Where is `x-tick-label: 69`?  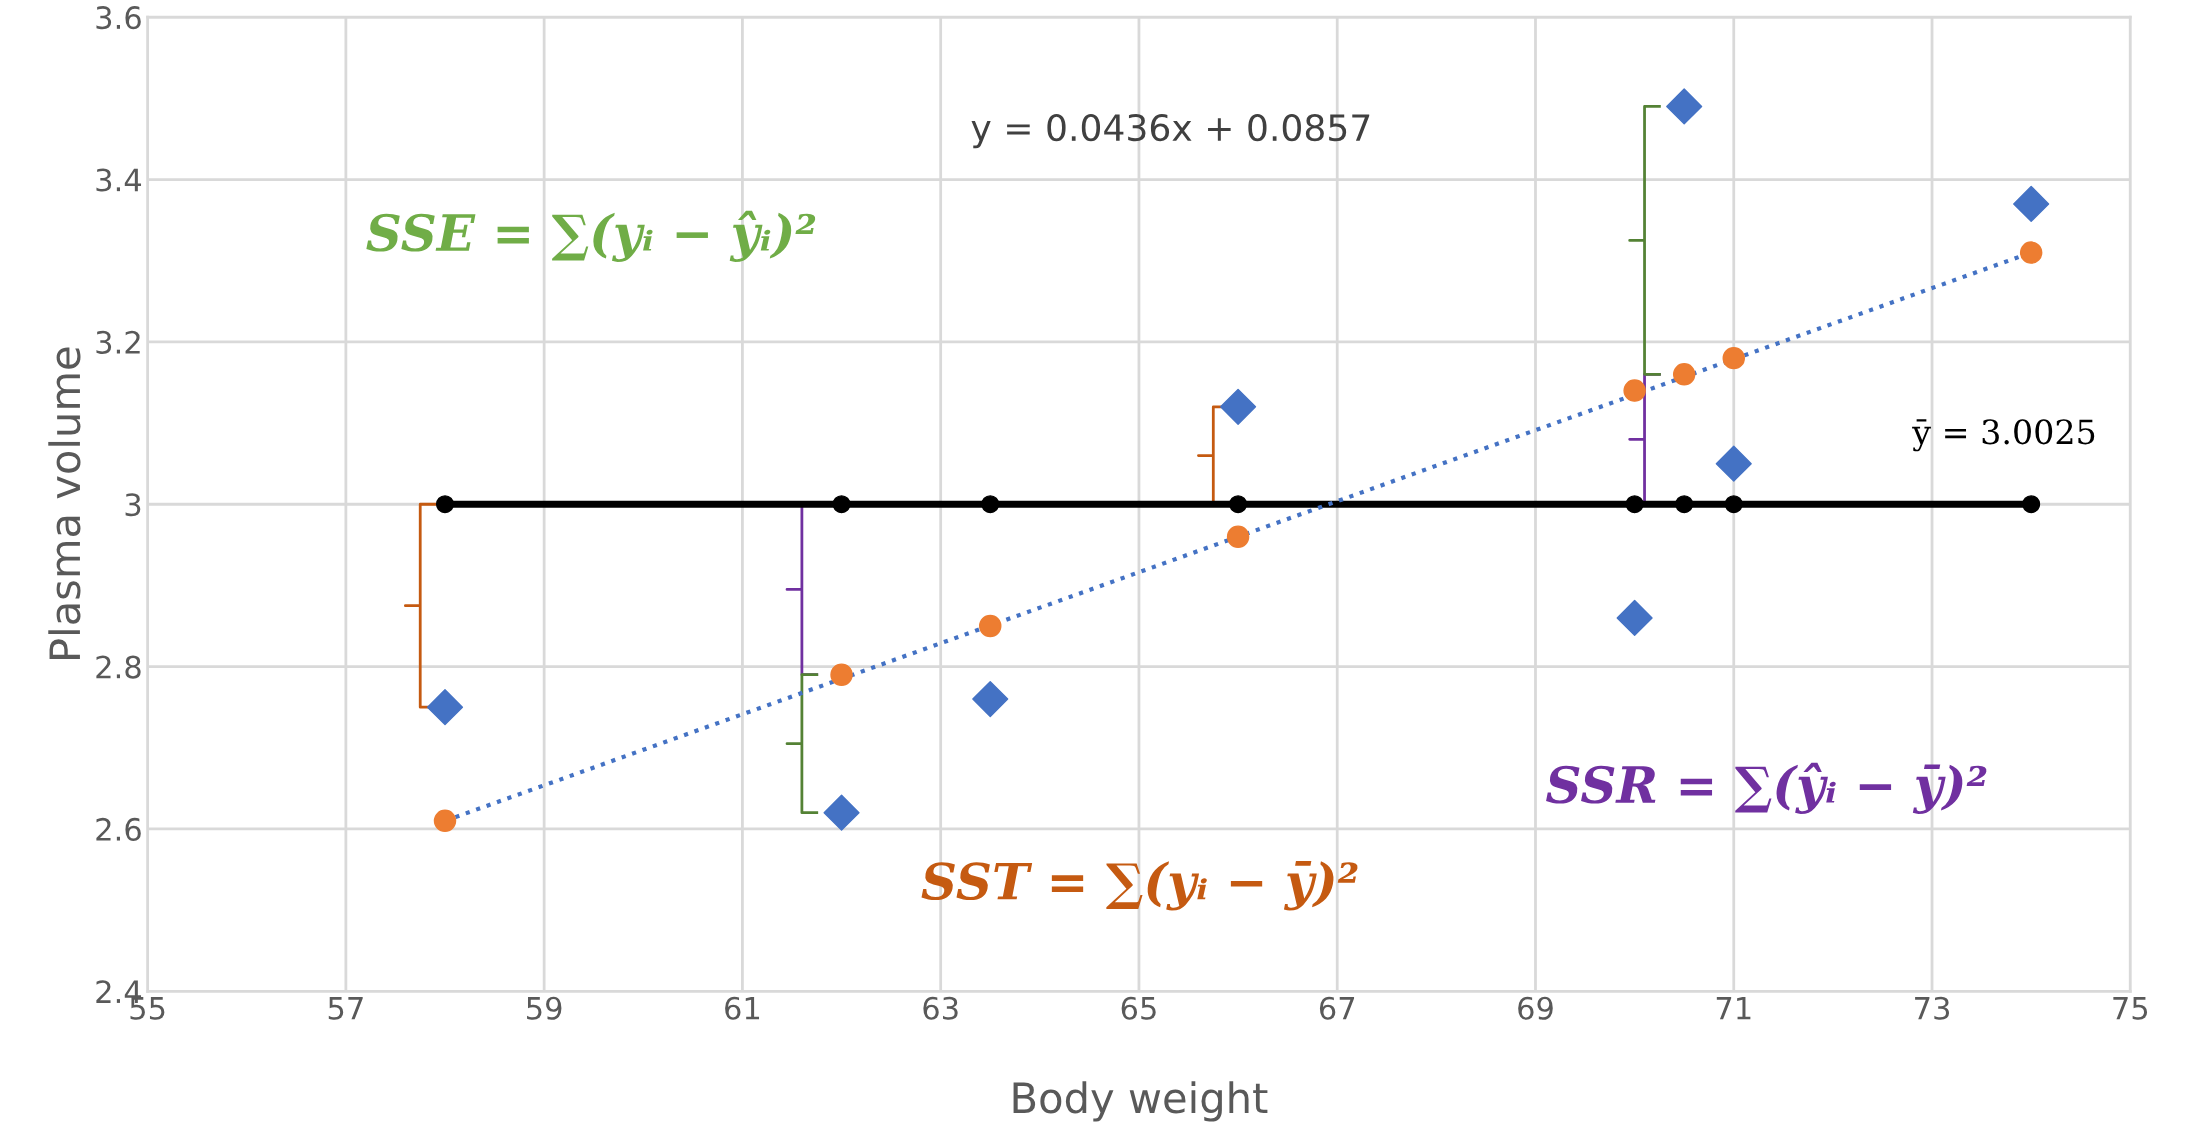 x-tick-label: 69 is located at coordinates (1535, 1008).